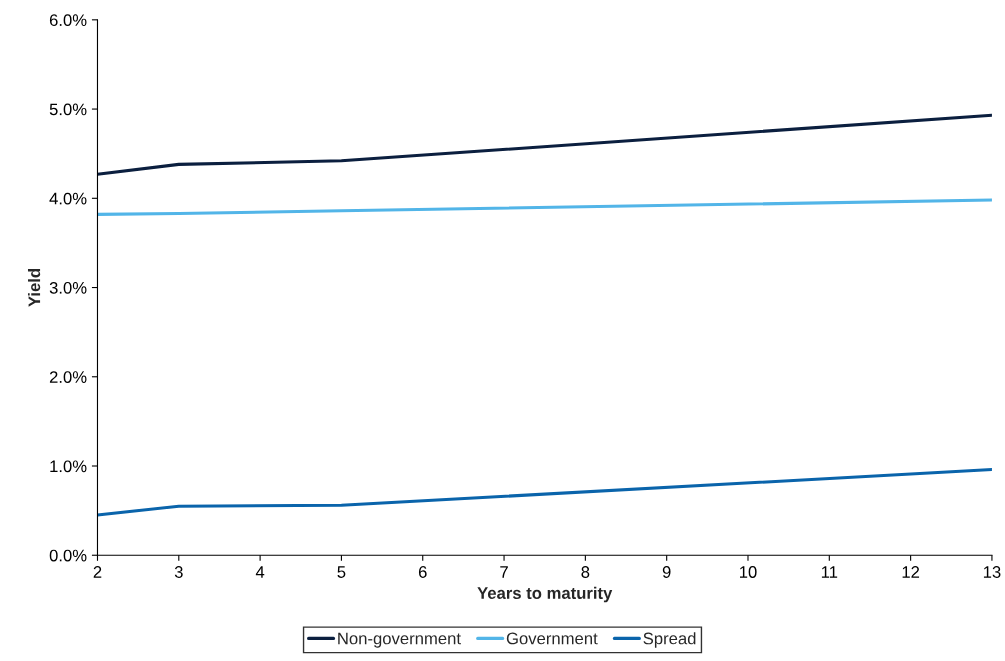 The image size is (1005, 661). What do you see at coordinates (545, 594) in the screenshot?
I see `x-axis-title: Years to maturity` at bounding box center [545, 594].